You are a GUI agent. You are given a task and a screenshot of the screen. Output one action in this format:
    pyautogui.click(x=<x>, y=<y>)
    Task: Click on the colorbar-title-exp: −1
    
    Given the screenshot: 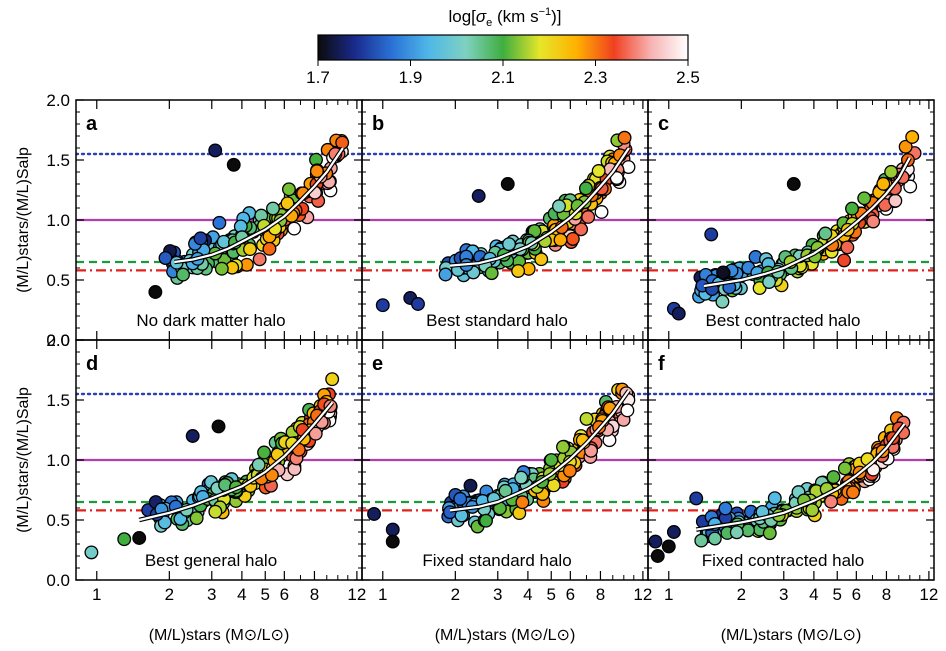 What is the action you would take?
    pyautogui.click(x=545, y=12)
    